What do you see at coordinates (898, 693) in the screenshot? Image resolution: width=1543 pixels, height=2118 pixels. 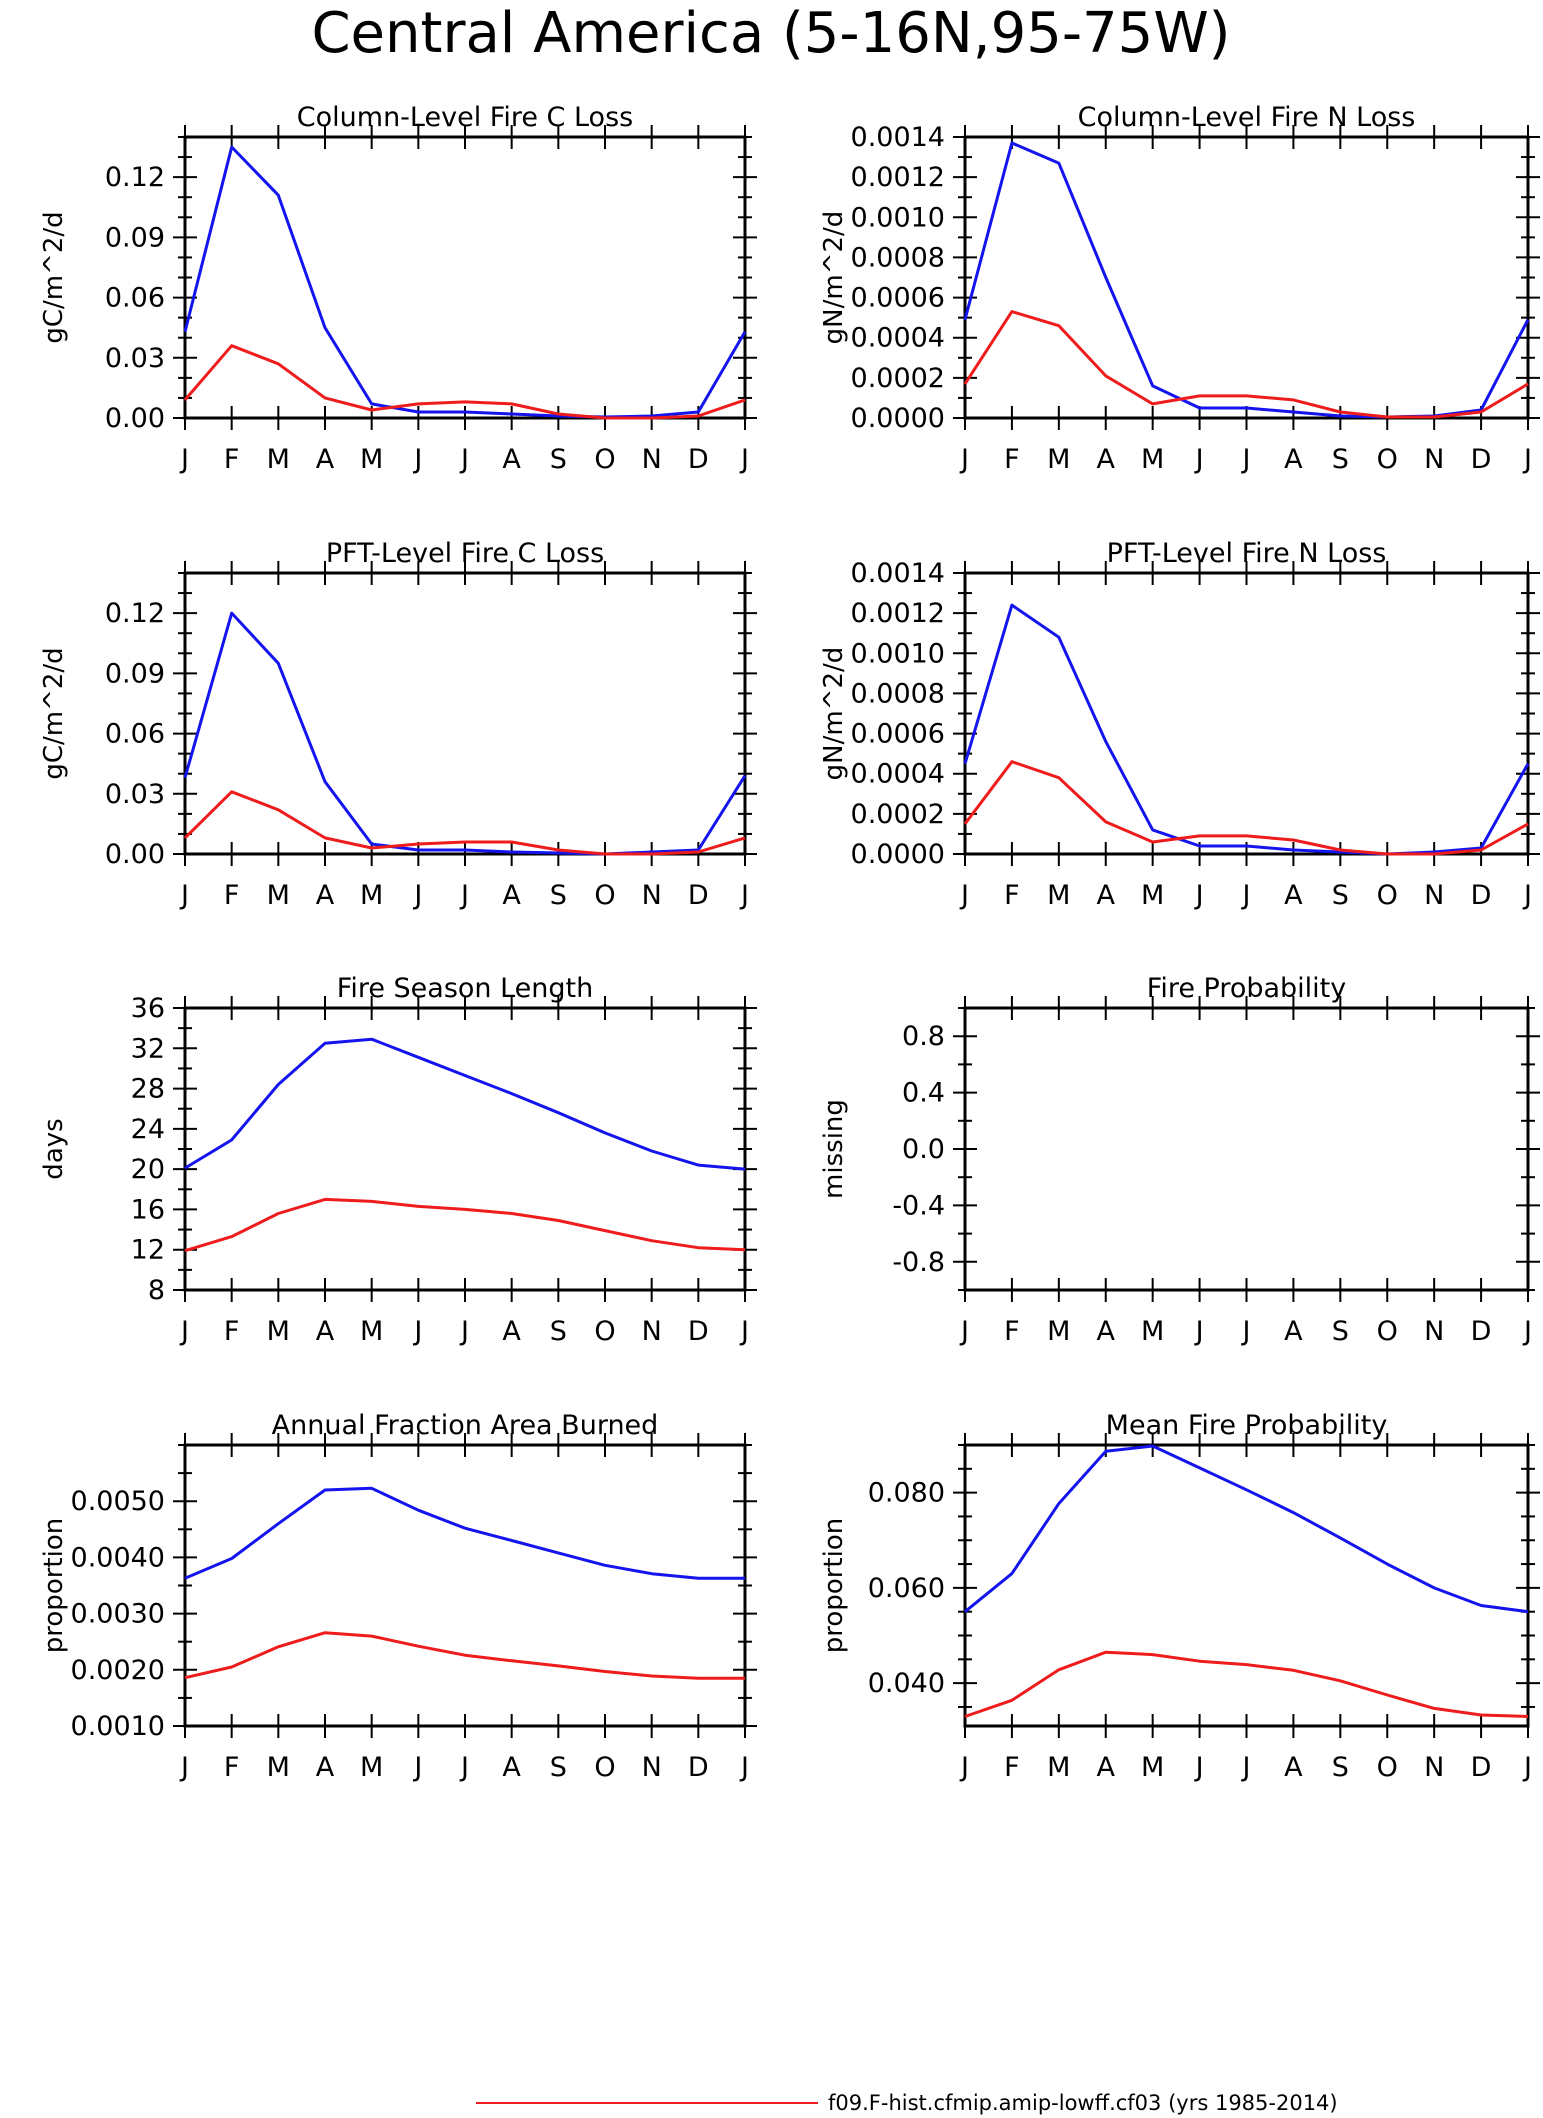 I see `y-tick-label: 0.0008` at bounding box center [898, 693].